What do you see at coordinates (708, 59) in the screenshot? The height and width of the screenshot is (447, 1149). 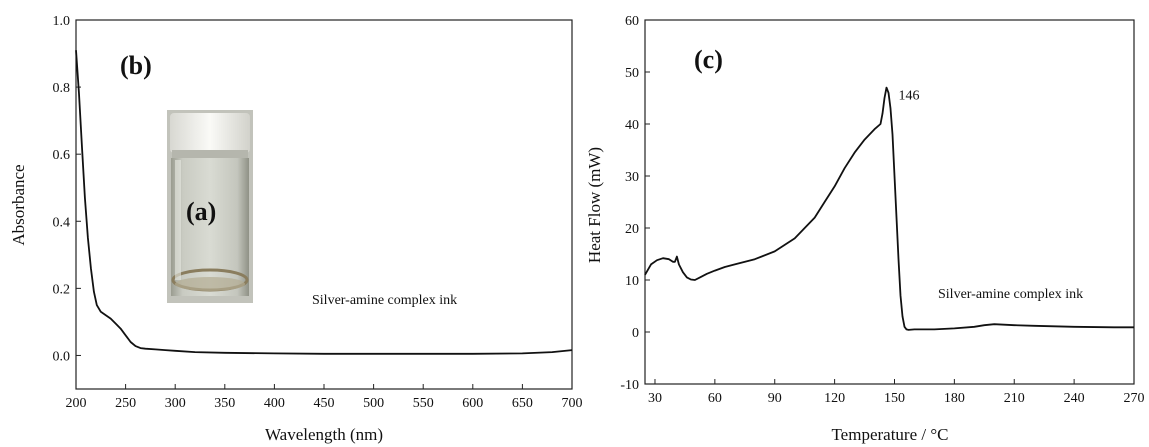 I see `panel-label-c: (c)` at bounding box center [708, 59].